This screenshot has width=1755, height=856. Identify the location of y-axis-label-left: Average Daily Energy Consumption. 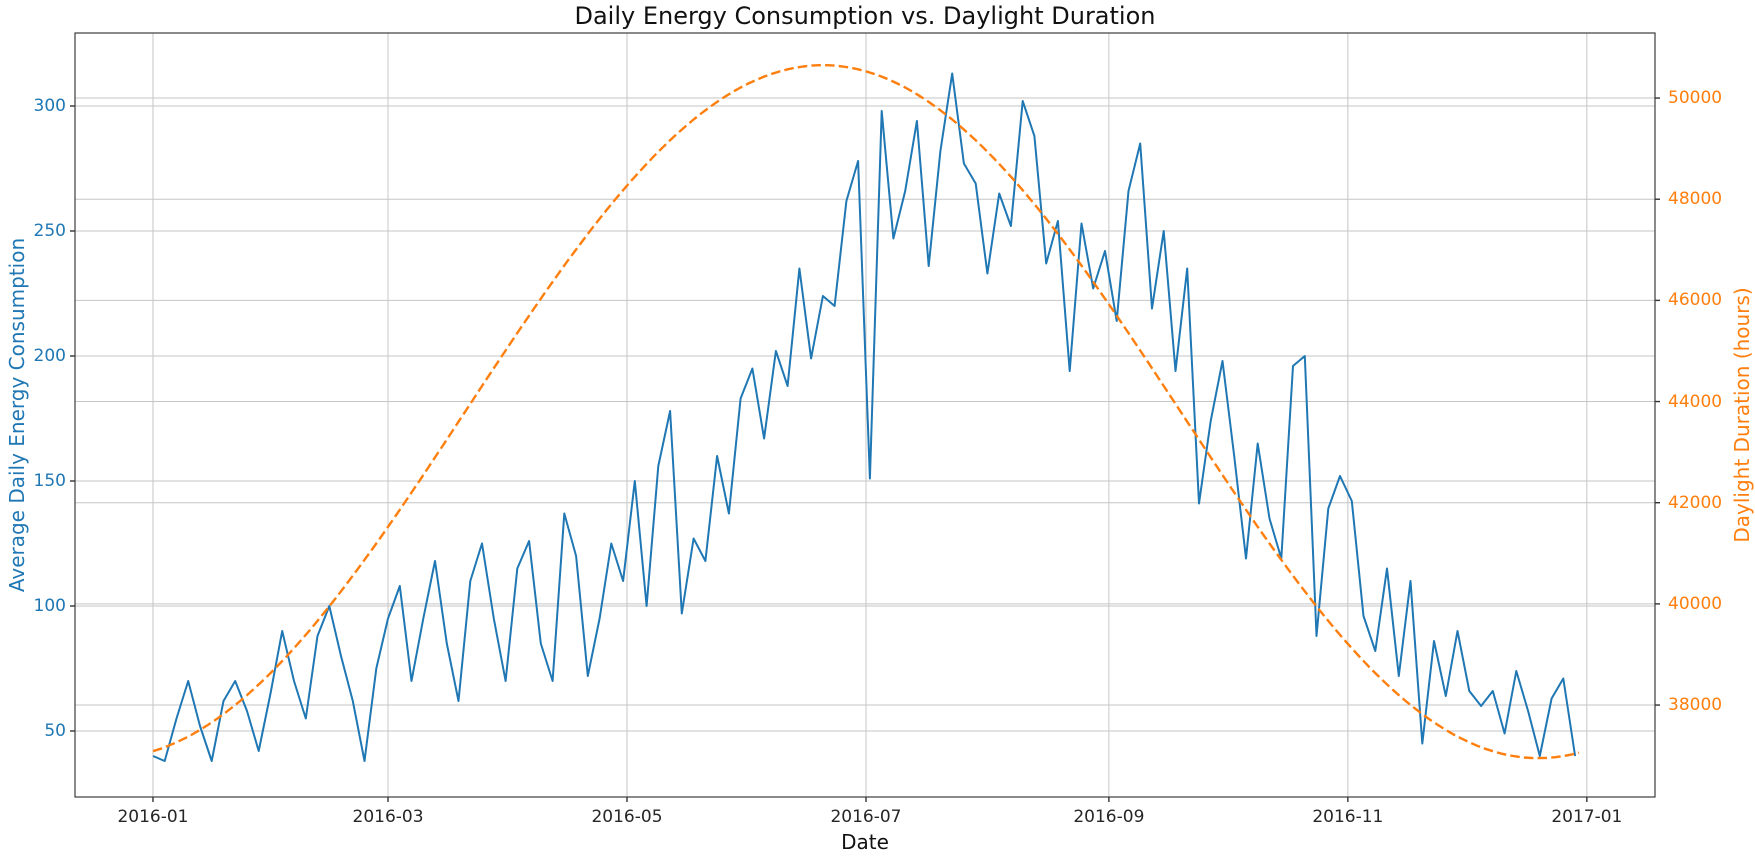
(17, 415).